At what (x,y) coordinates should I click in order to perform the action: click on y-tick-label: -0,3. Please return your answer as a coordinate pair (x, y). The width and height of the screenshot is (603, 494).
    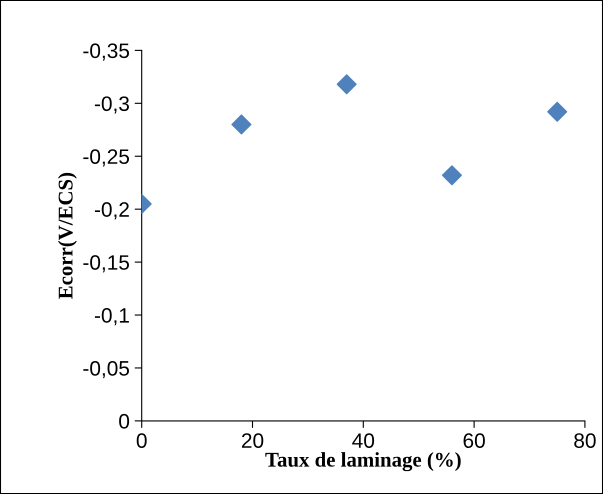
    Looking at the image, I should click on (111, 105).